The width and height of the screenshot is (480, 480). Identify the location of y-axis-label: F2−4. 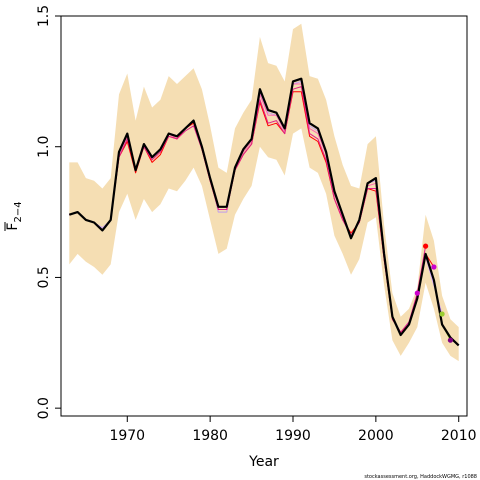
(14, 216).